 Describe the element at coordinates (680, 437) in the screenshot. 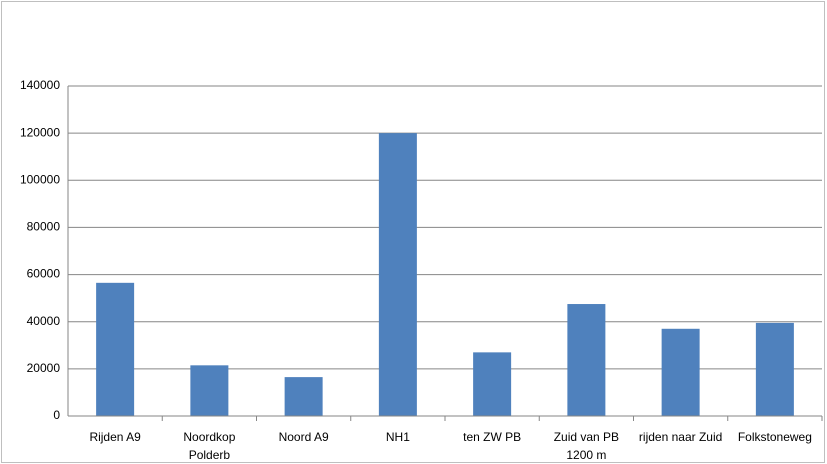

I see `x-tick-label: rijden naar Zuid` at that location.